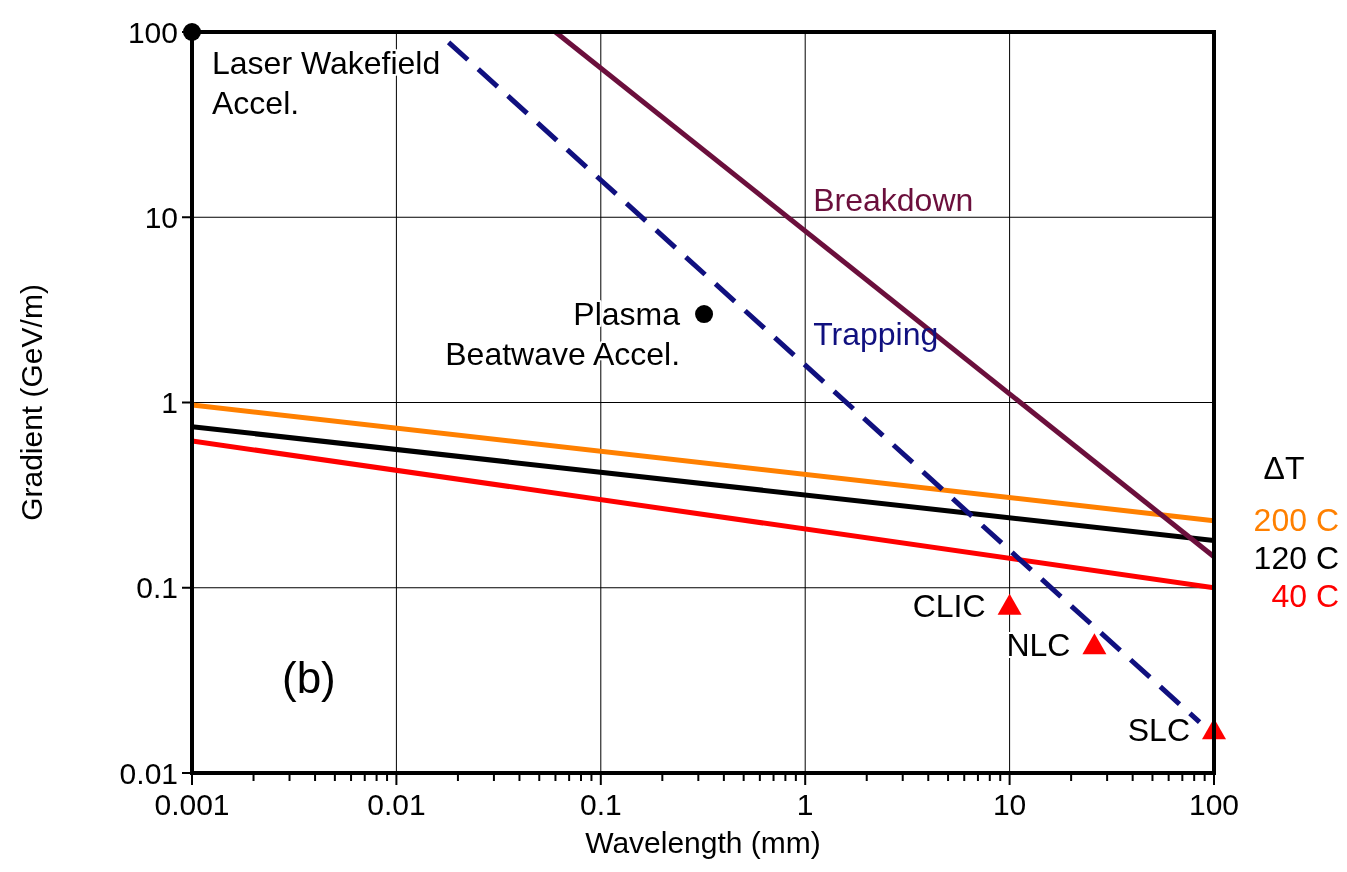  What do you see at coordinates (396, 804) in the screenshot?
I see `x-tick-label: 0.01` at bounding box center [396, 804].